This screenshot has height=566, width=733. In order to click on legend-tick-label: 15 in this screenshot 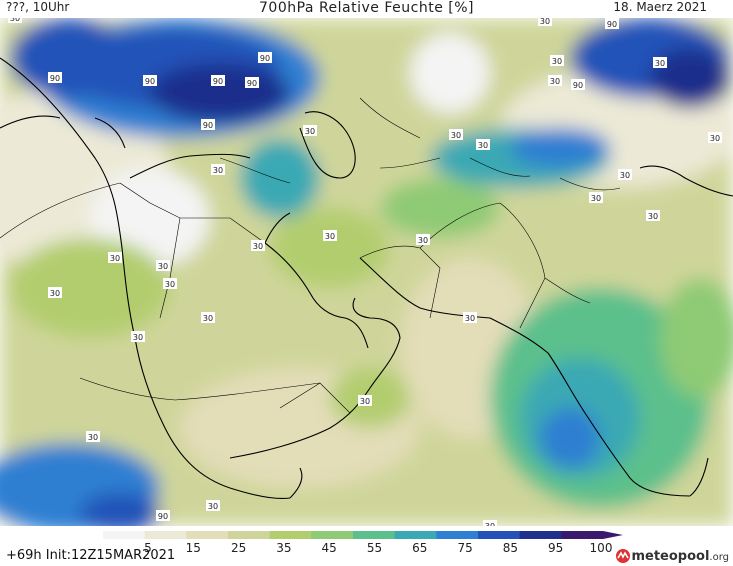, I will do `click(193, 548)`.